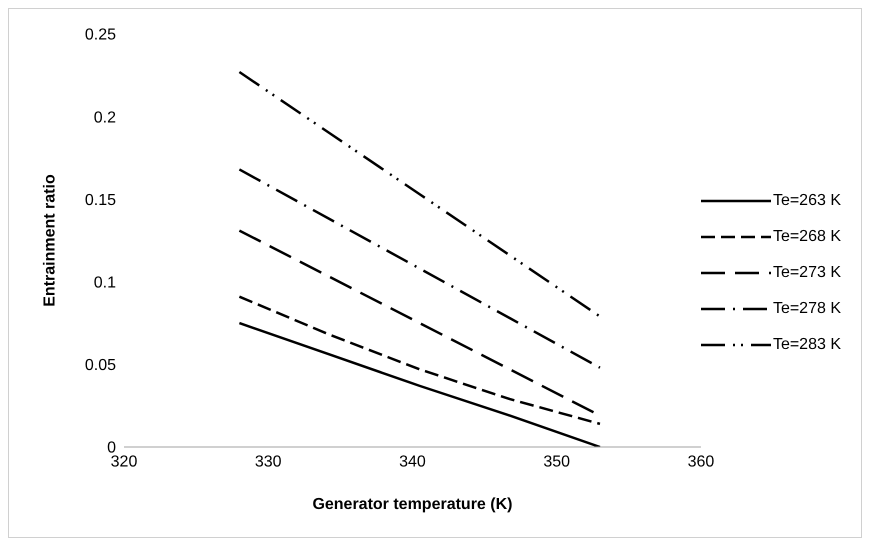 The width and height of the screenshot is (872, 548). I want to click on y-axis-title: Entrainment ratio, so click(50, 240).